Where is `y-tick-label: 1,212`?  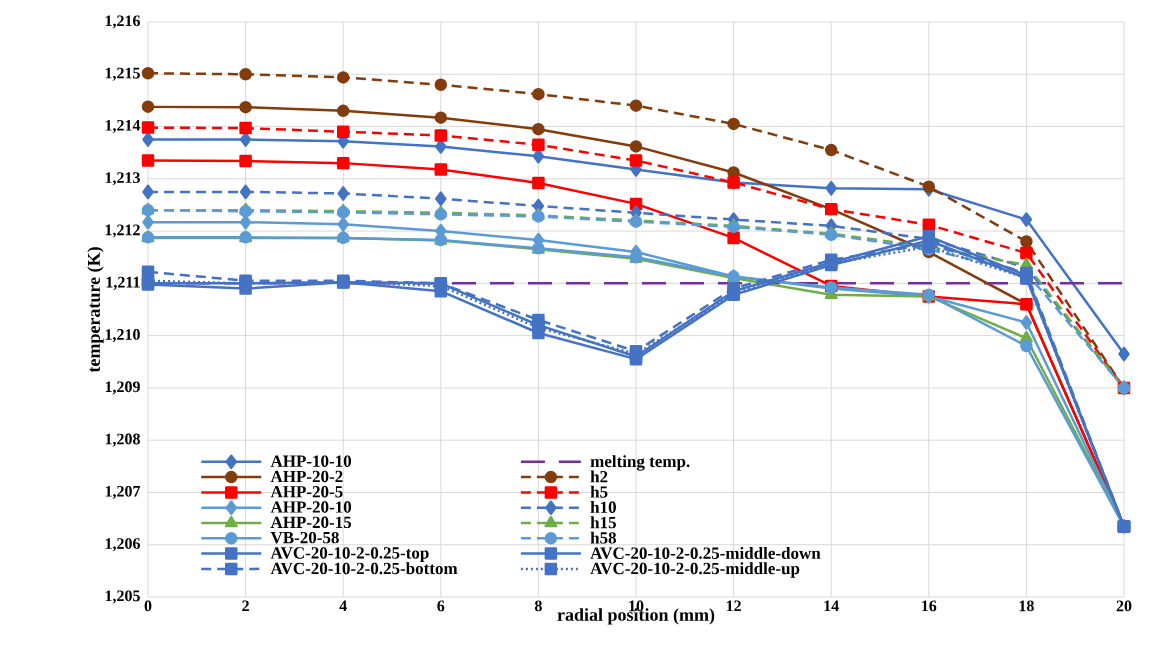 y-tick-label: 1,212 is located at coordinates (122, 231).